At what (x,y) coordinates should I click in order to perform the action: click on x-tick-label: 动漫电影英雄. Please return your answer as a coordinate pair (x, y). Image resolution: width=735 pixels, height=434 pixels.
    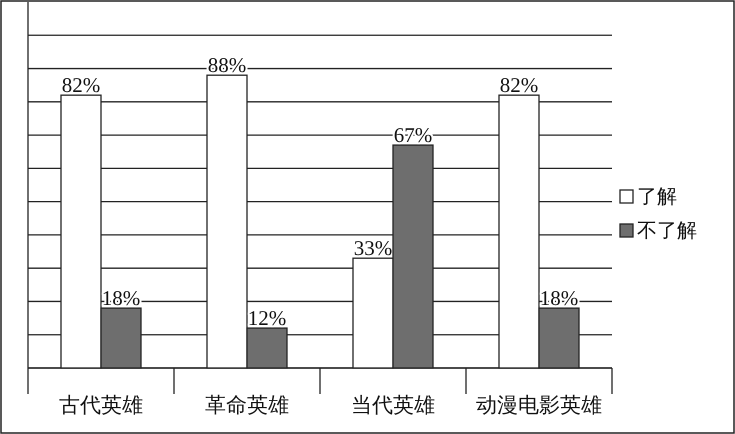
    Looking at the image, I should click on (539, 405).